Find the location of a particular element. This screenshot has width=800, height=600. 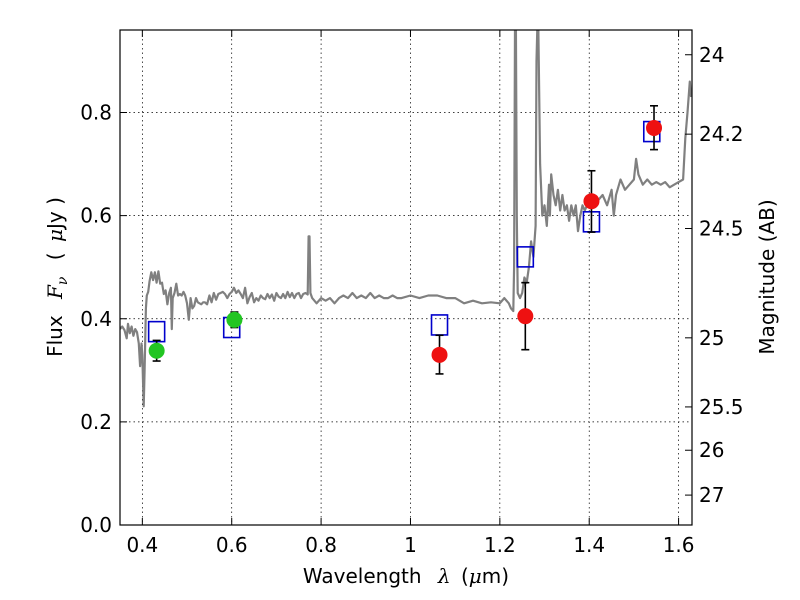

x-tick-labels: 0.4 0.6 0.8 1 1.2 1.4 1.6 is located at coordinates (410, 545).